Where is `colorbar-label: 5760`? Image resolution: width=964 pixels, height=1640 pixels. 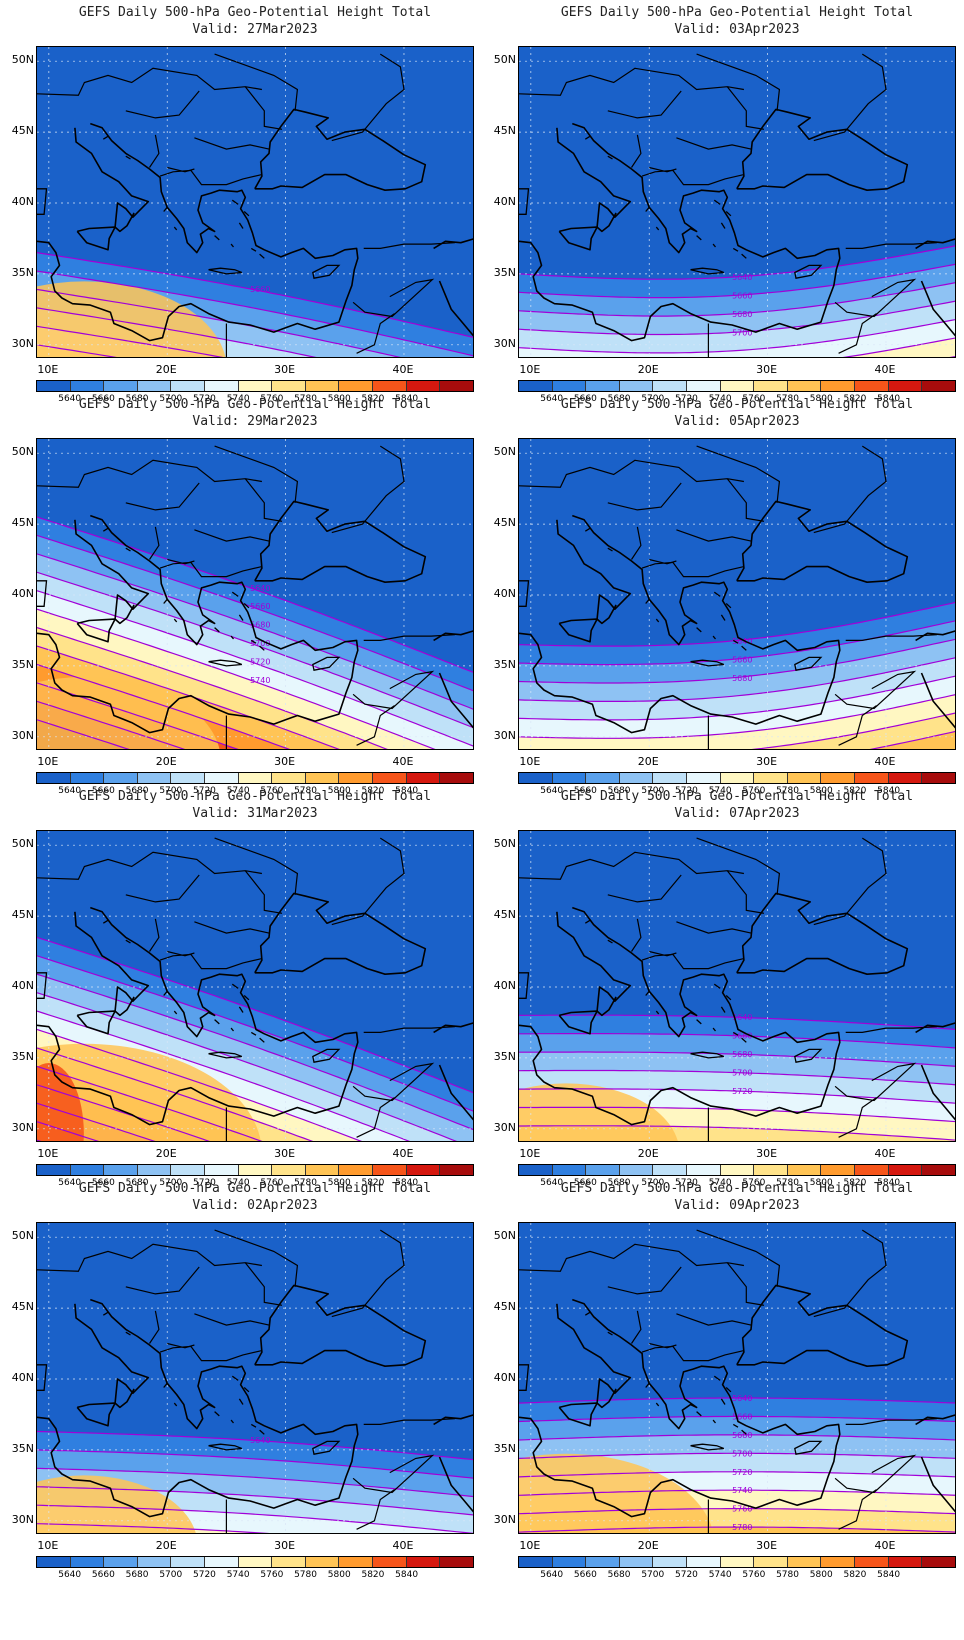
colorbar-label: 5760 is located at coordinates (272, 791).